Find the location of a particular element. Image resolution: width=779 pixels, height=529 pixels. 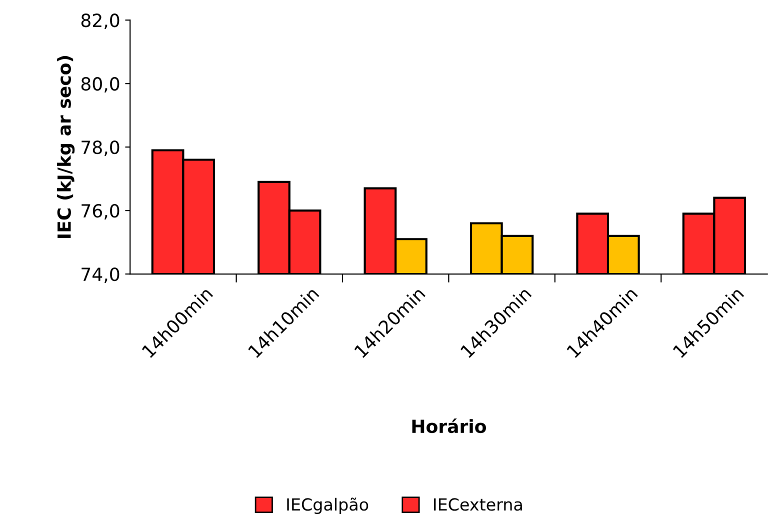

y-tick-label: 82,0 is located at coordinates (100, 22).